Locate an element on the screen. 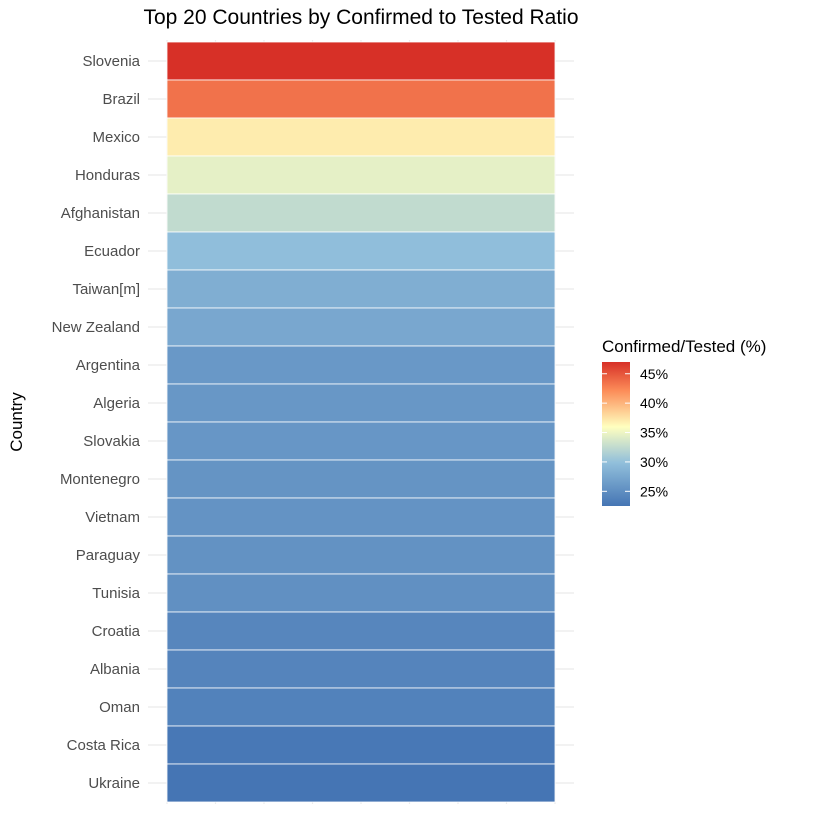 Image resolution: width=840 pixels, height=840 pixels. y-tick-label: Honduras is located at coordinates (107, 175).